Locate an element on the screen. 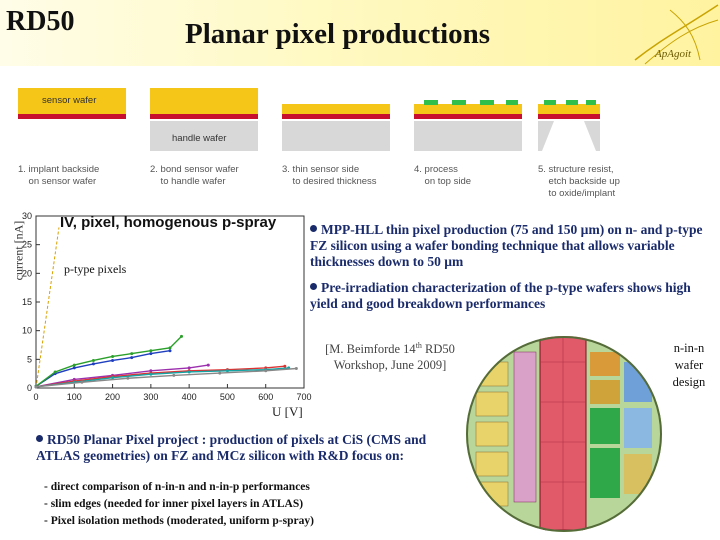 The image size is (720, 540). citation-line2: Workshop, June 2009] is located at coordinates (390, 365).